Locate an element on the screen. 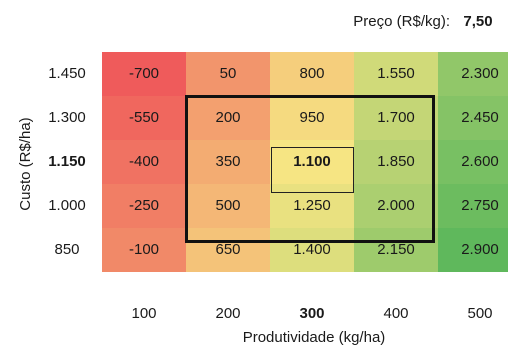  heatmap-cell: 2.450 is located at coordinates (473, 118).